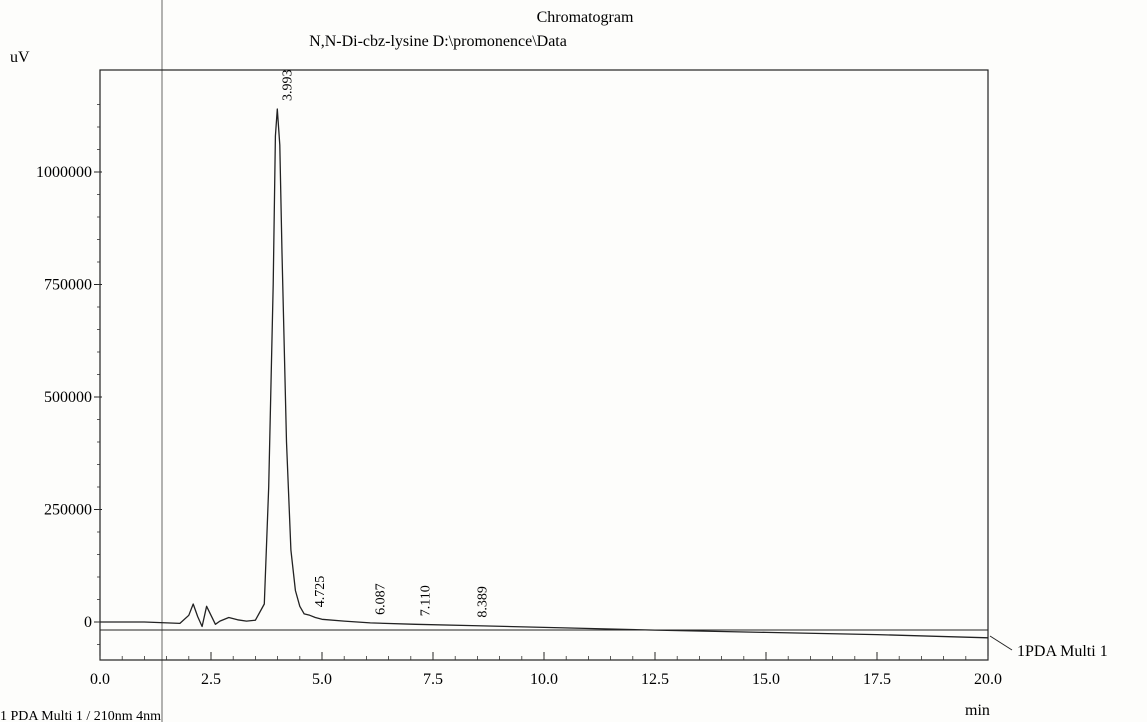 The image size is (1147, 722). Describe the element at coordinates (988, 679) in the screenshot. I see `x-tick-label: 20.0` at that location.